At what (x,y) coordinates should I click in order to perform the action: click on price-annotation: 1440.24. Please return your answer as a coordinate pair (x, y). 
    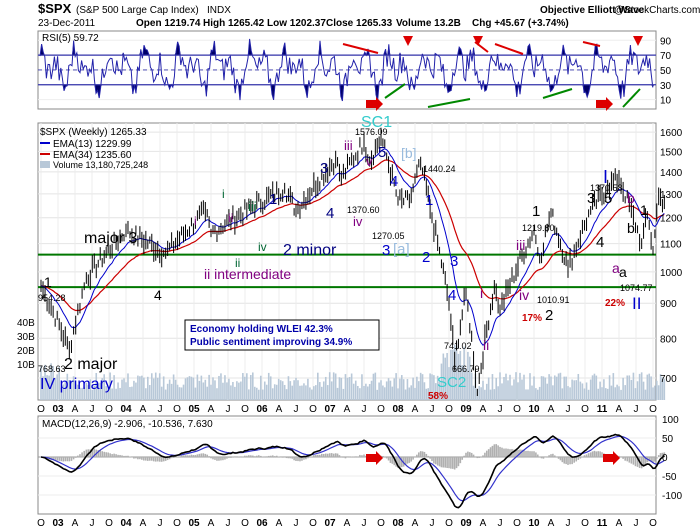
    Looking at the image, I should click on (439, 169).